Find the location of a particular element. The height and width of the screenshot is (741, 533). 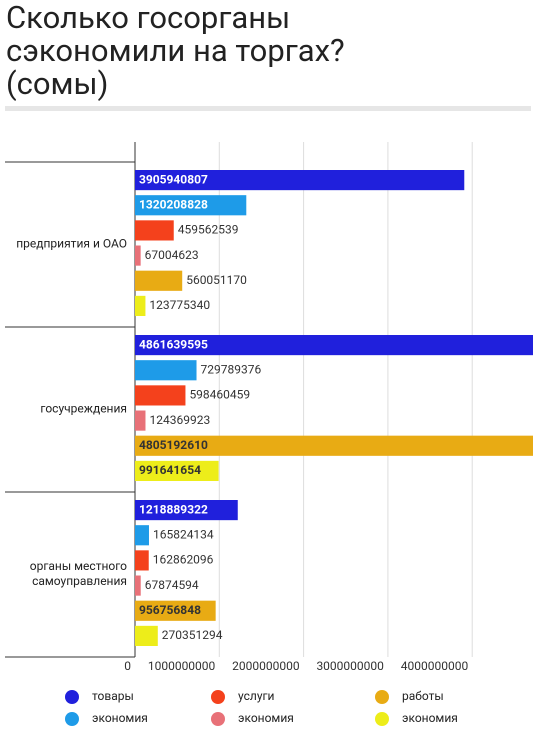

title-separator is located at coordinates (268, 108).